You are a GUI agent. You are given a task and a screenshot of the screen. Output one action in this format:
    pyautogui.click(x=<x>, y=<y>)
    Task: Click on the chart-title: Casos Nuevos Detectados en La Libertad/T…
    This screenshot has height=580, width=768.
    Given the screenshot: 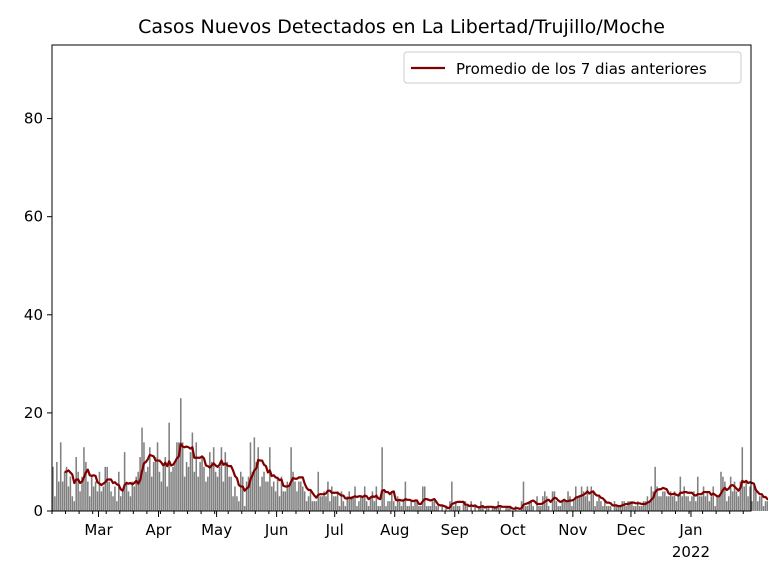 What is the action you would take?
    pyautogui.click(x=401, y=27)
    